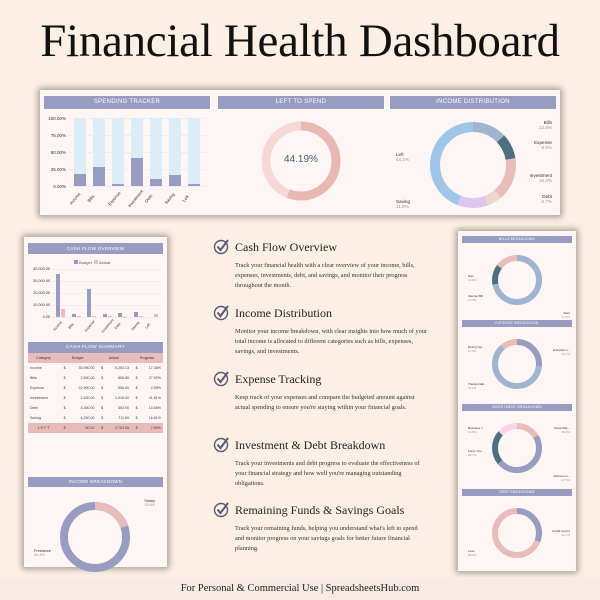  What do you see at coordinates (565, 315) in the screenshot?
I see `bills-label: Rent 71.8%` at bounding box center [565, 315].